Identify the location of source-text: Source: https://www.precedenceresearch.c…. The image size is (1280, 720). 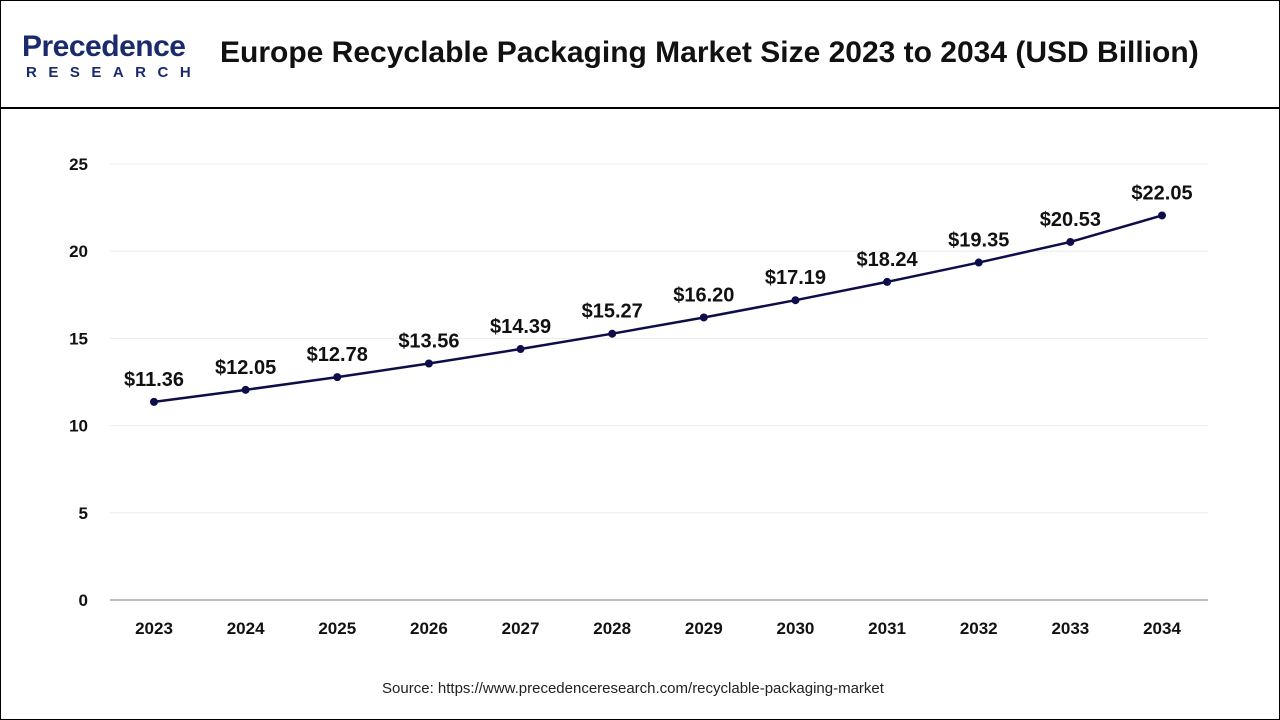
(633, 688).